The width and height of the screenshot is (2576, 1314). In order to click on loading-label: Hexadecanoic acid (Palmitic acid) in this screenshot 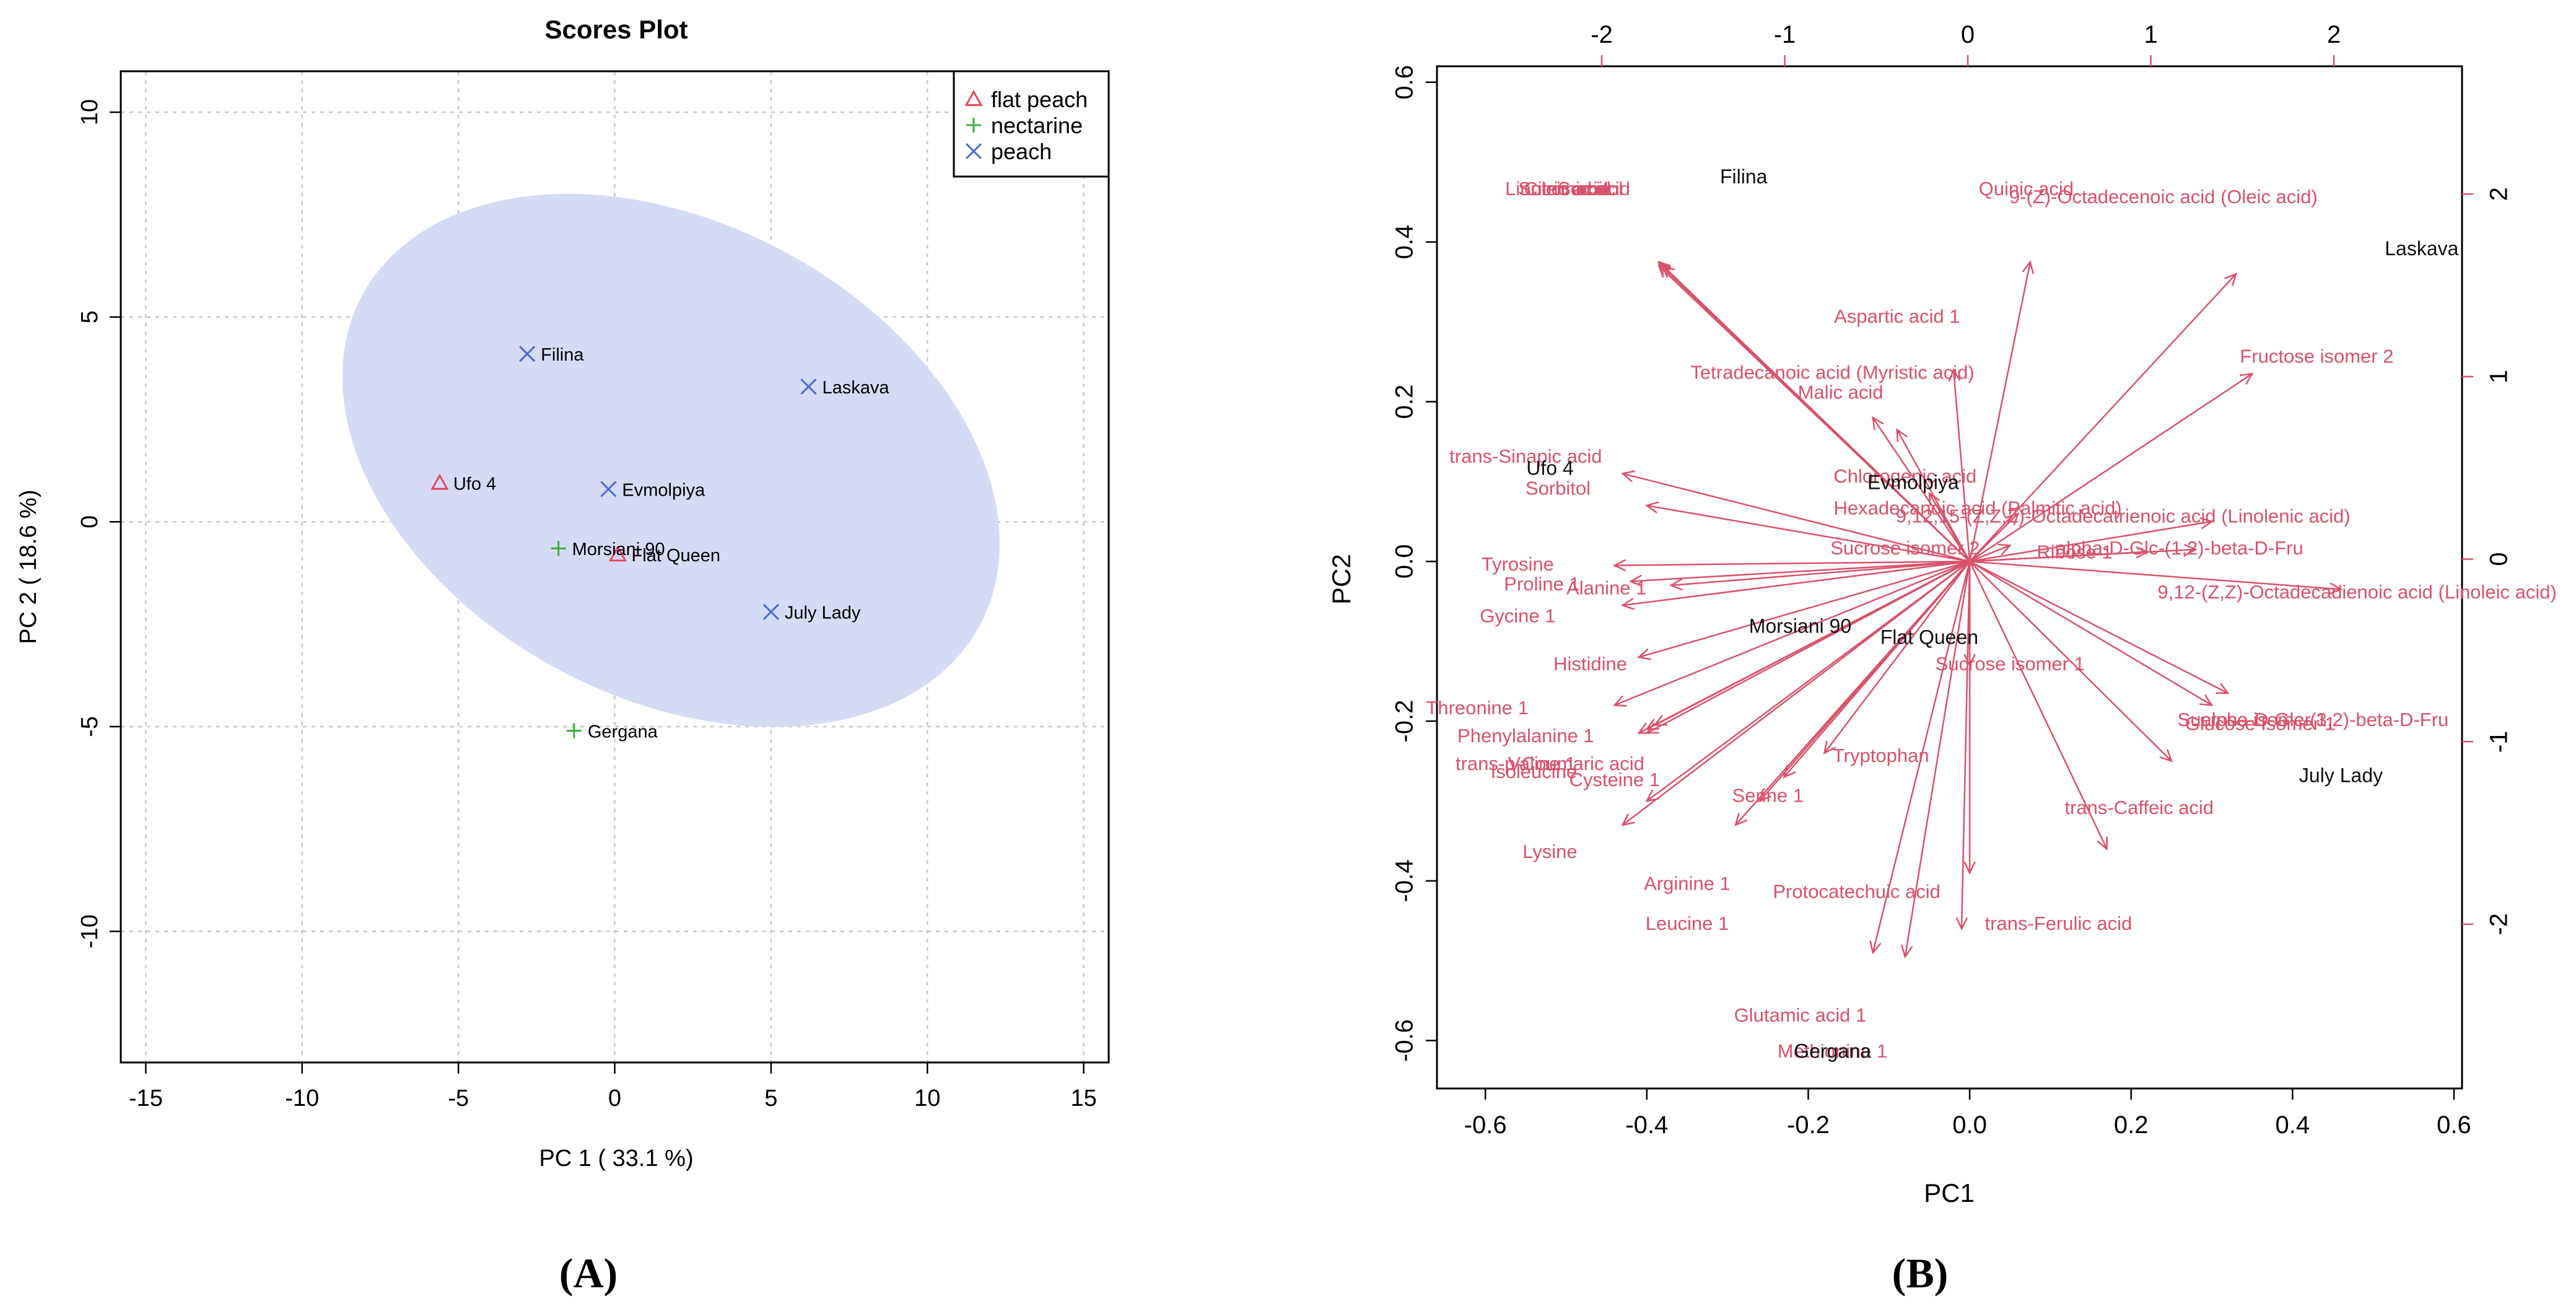, I will do `click(1978, 508)`.